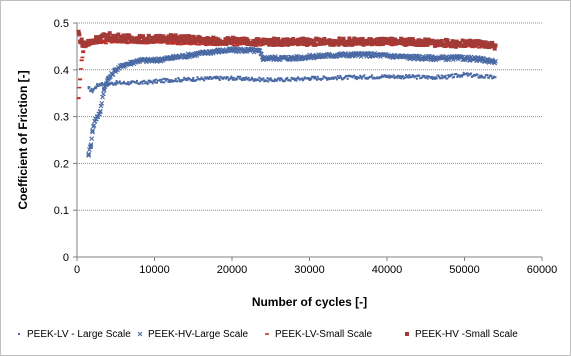  Describe the element at coordinates (464, 270) in the screenshot. I see `x-tick-label: 50000` at that location.